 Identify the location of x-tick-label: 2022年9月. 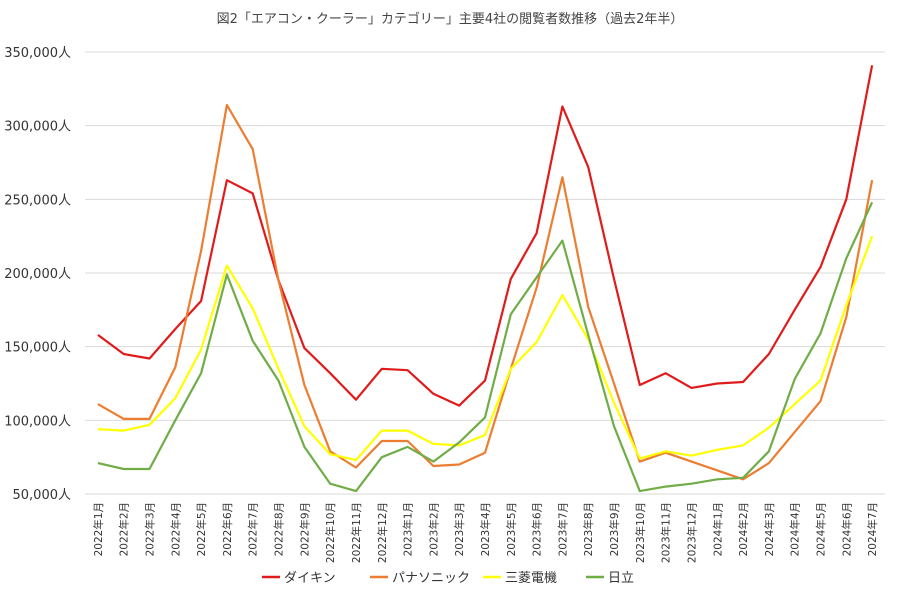
(304, 529).